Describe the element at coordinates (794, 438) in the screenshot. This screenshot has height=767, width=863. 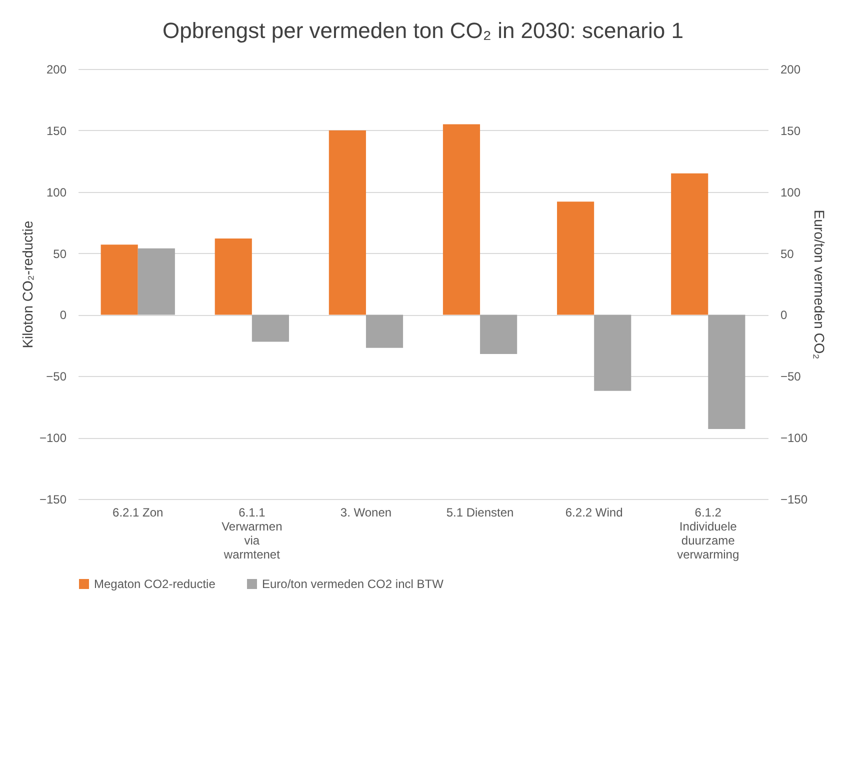
I see `y2-tick-label: −100` at that location.